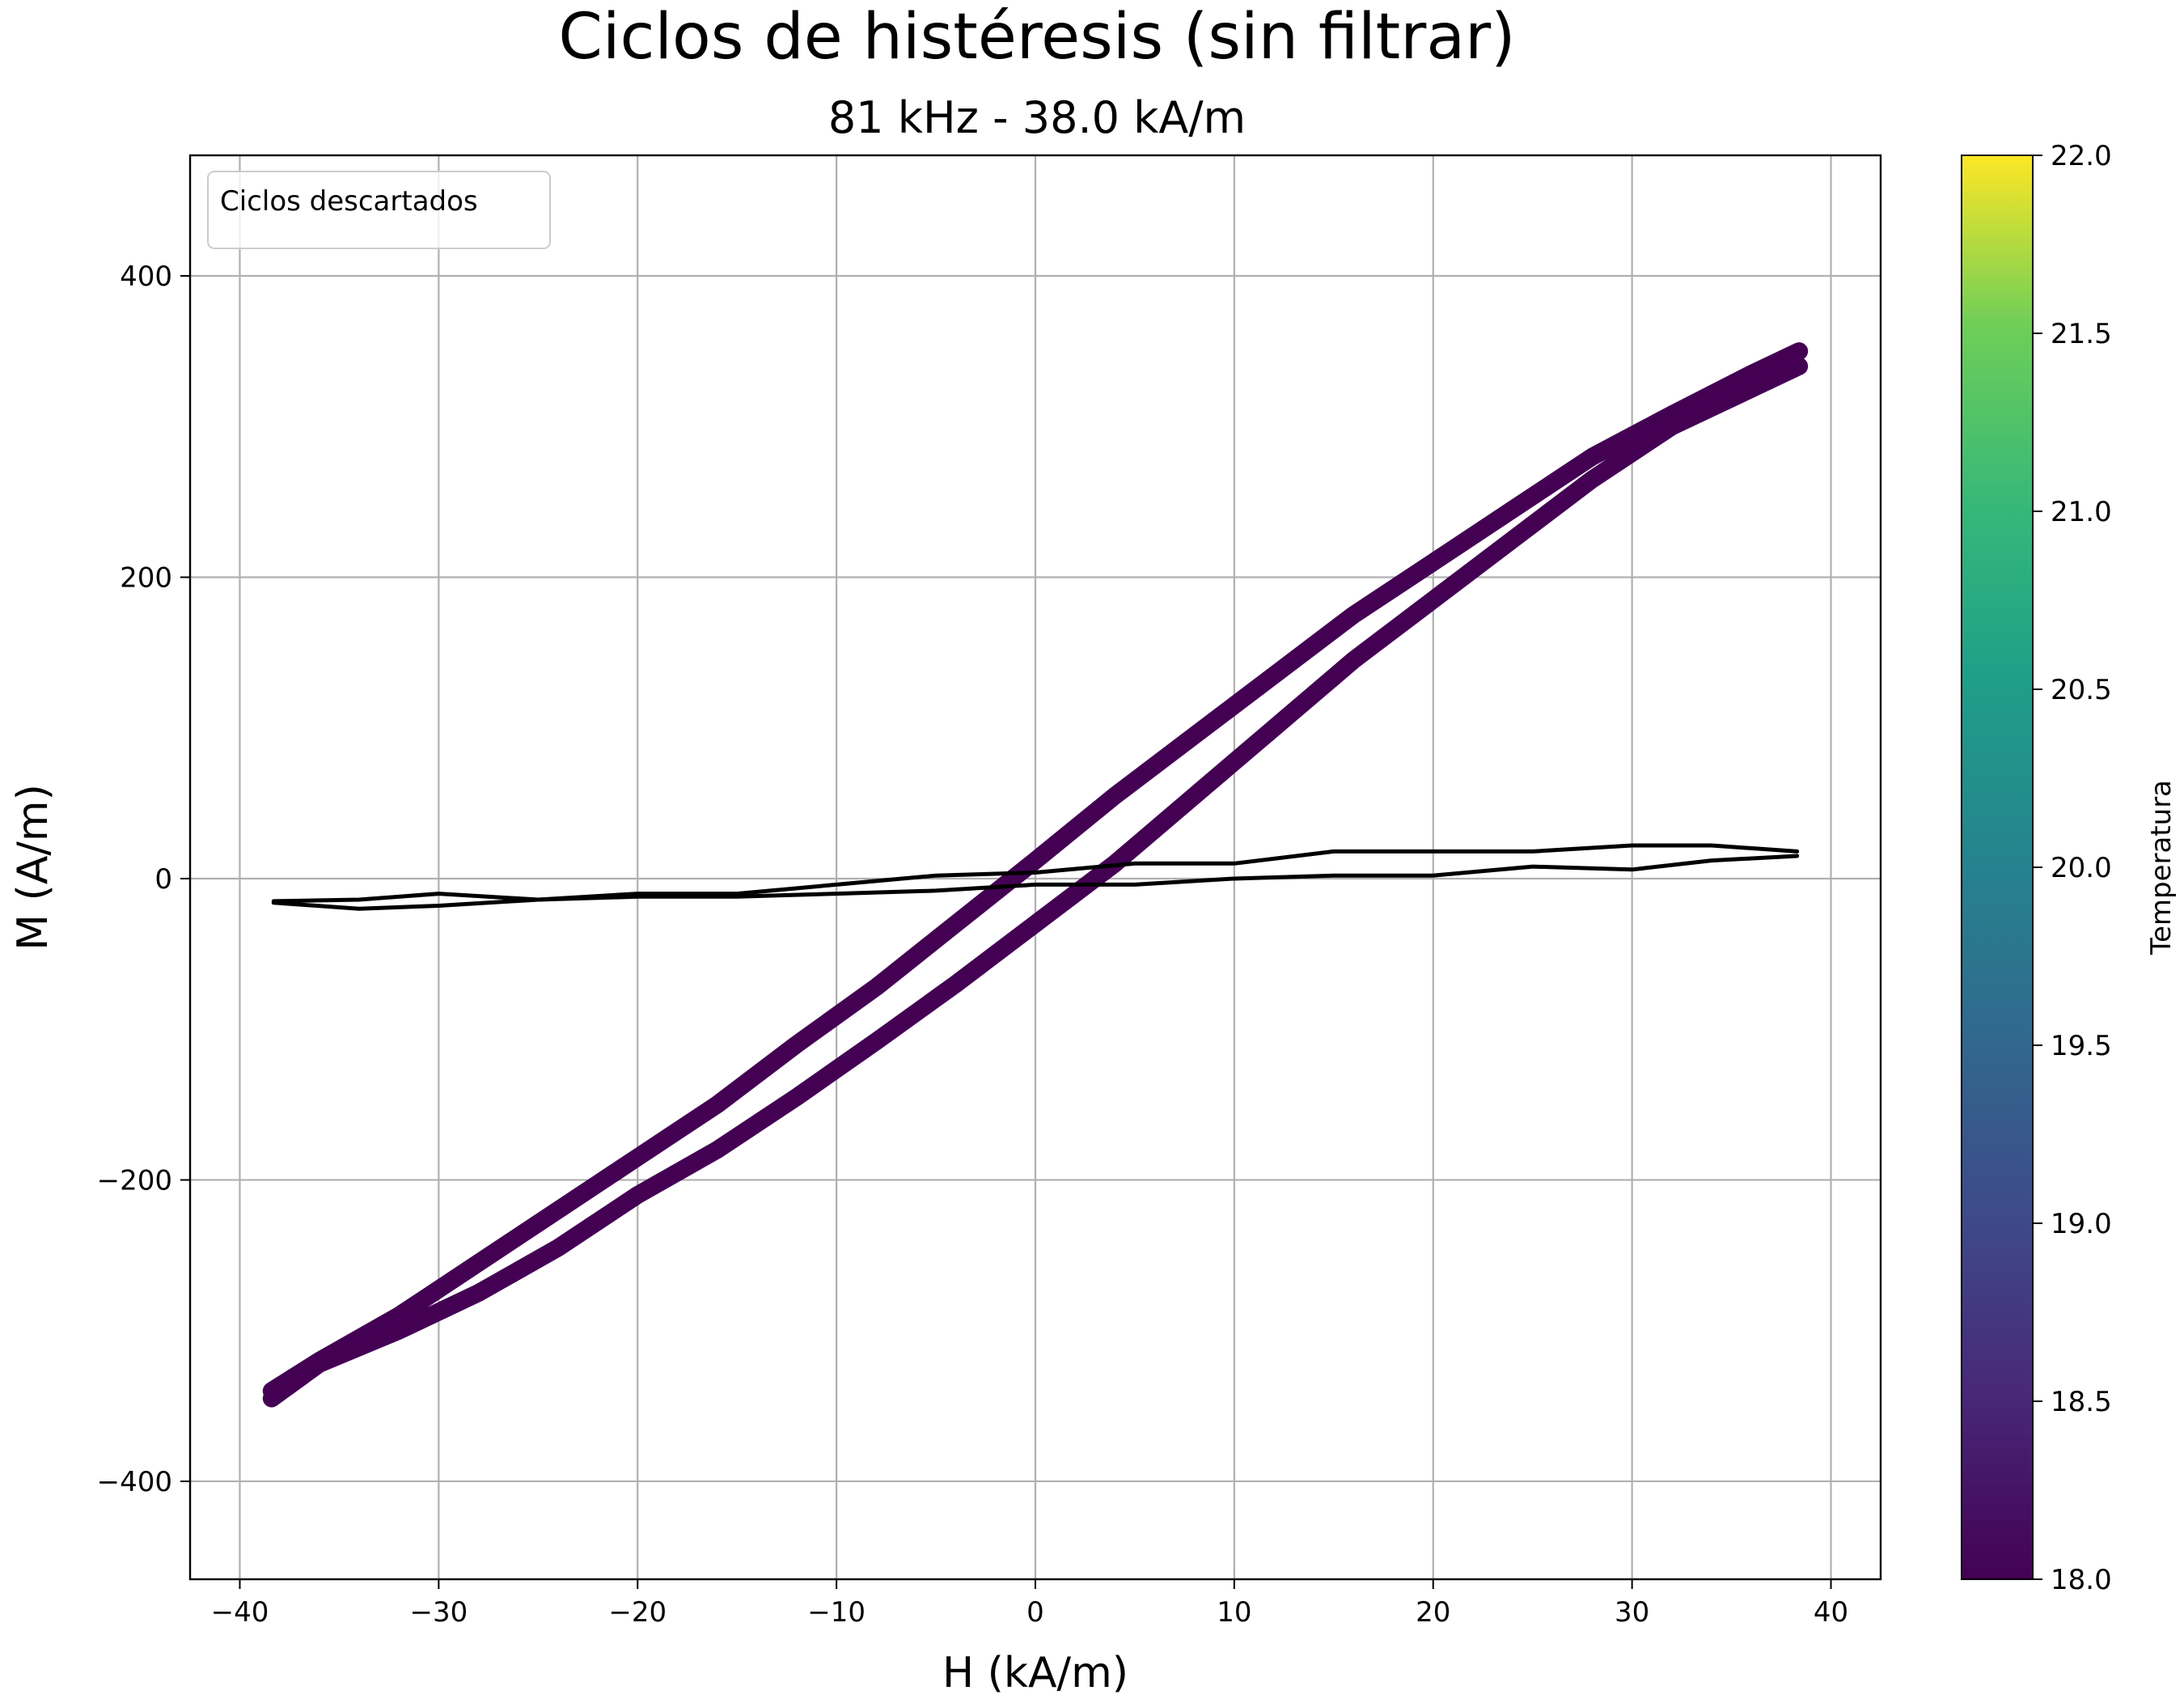 The image size is (2184, 1699). I want to click on colorbar-tick-label: 19.5, so click(2081, 1046).